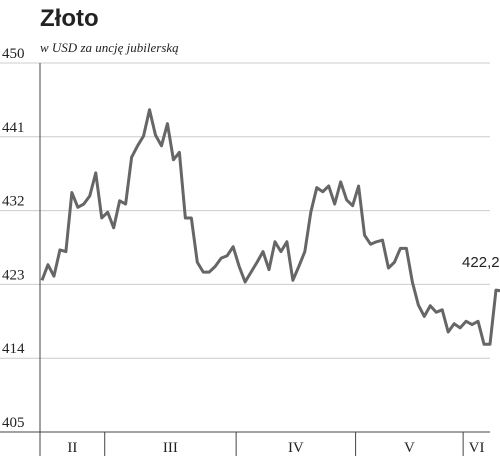 The width and height of the screenshot is (500, 460). What do you see at coordinates (13, 202) in the screenshot?
I see `y-tick-label: 432` at bounding box center [13, 202].